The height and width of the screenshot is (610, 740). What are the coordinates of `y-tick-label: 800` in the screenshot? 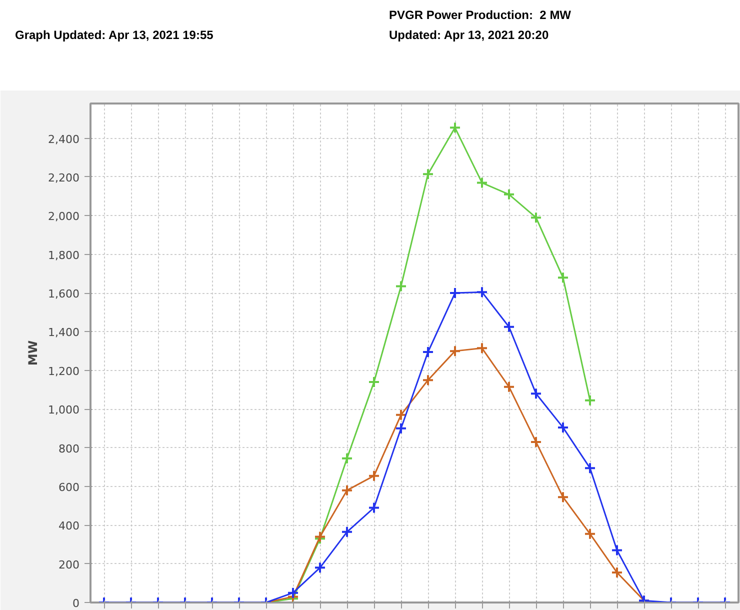 It's located at (69, 449).